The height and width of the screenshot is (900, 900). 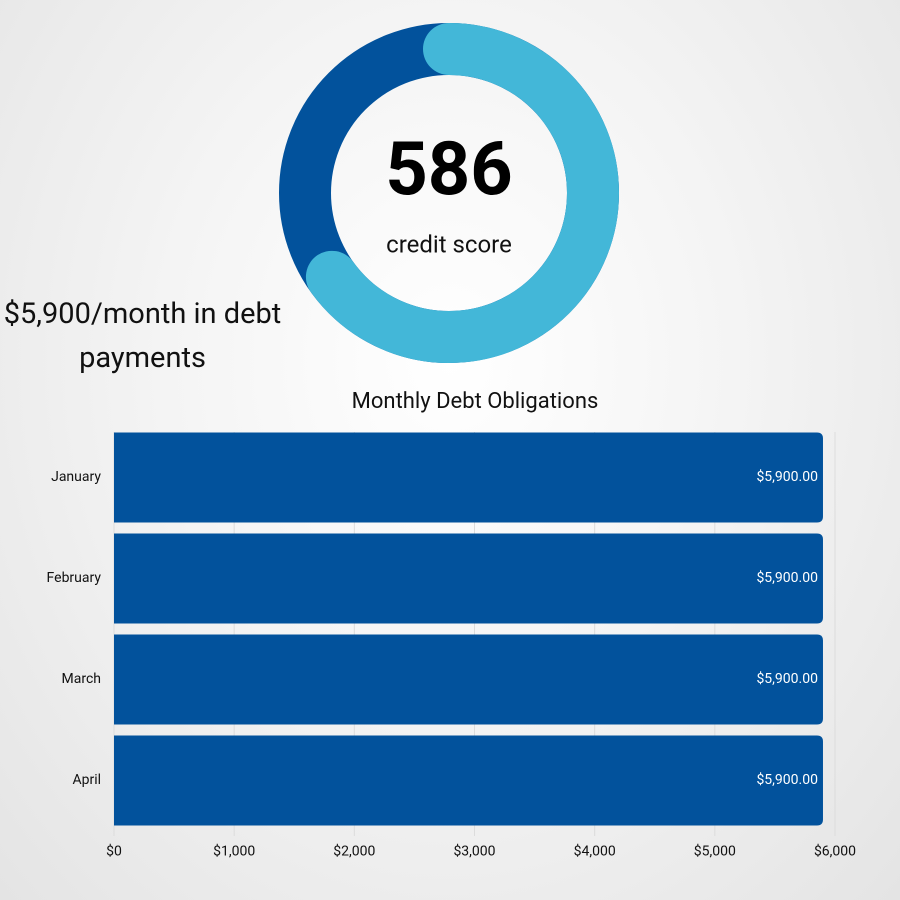 What do you see at coordinates (86, 780) in the screenshot?
I see `y-tick-label: April` at bounding box center [86, 780].